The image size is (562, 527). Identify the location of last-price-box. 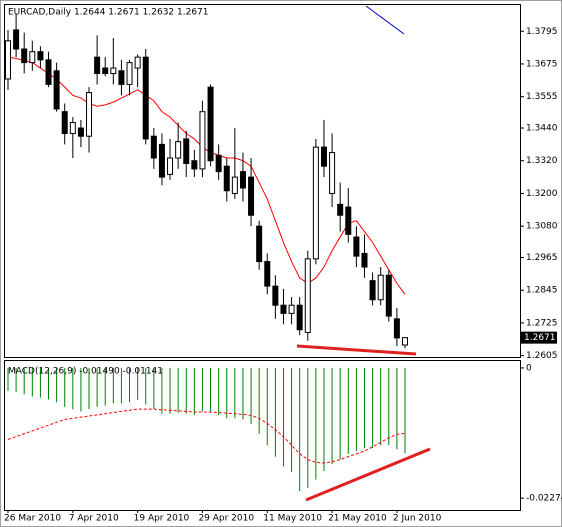
(539, 337).